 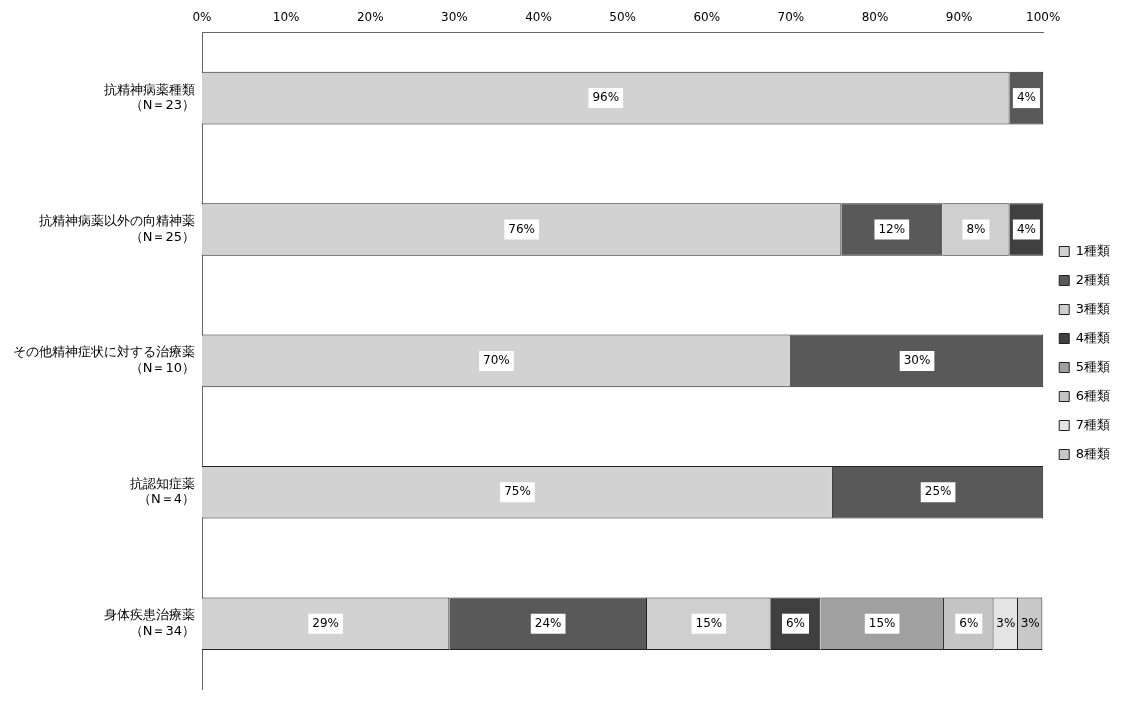 I want to click on y-tick-label: 抗精神病薬種類（N＝23）, so click(x=149, y=97).